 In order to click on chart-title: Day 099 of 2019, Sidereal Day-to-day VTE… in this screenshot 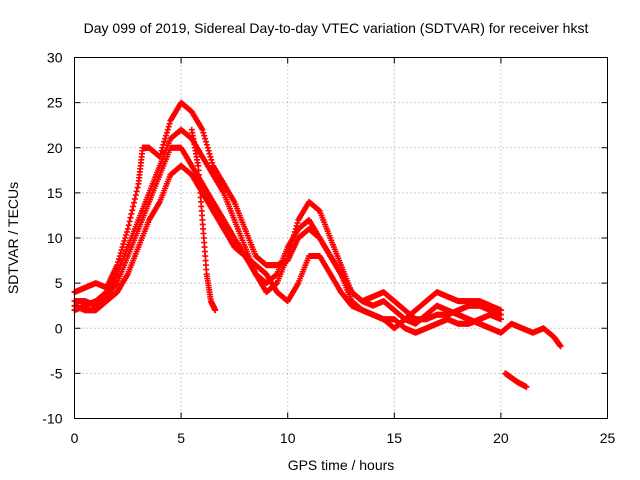, I will do `click(336, 28)`.